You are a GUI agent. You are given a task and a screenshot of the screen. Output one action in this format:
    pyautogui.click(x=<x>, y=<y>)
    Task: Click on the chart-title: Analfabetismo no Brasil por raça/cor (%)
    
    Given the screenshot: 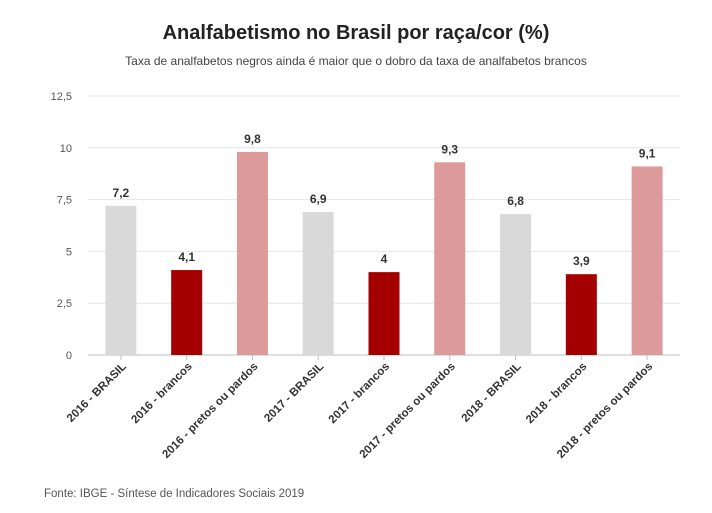 What is the action you would take?
    pyautogui.click(x=356, y=33)
    